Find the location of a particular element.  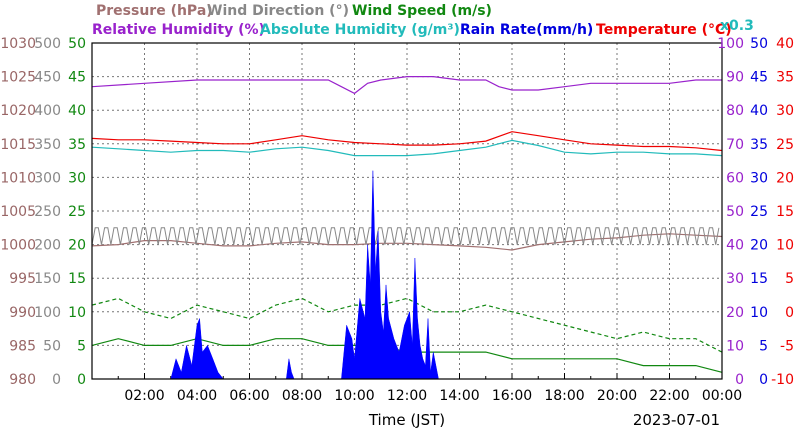

tick-label-temperature: 10 is located at coordinates (785, 246).